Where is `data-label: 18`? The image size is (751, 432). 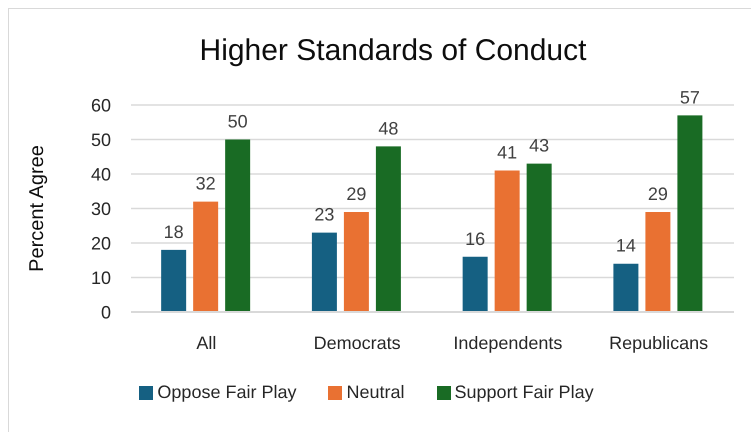
data-label: 18 is located at coordinates (174, 232).